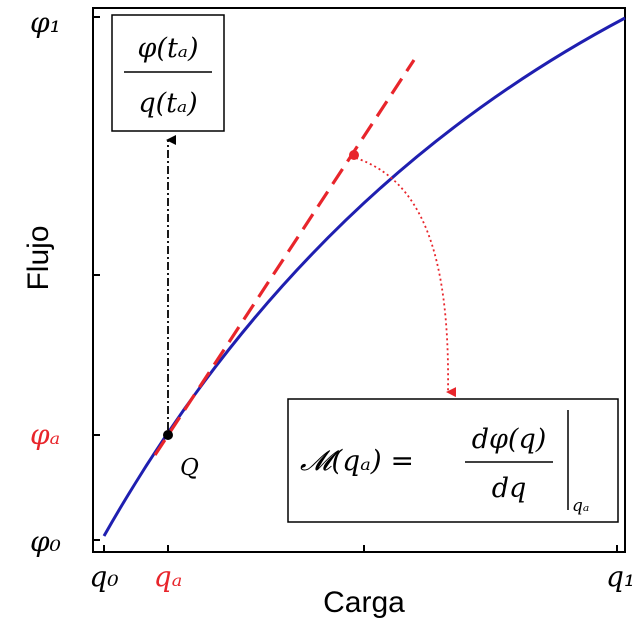 Image resolution: width=633 pixels, height=623 pixels. I want to click on x-tick-label-q0: q₀, so click(103, 576).